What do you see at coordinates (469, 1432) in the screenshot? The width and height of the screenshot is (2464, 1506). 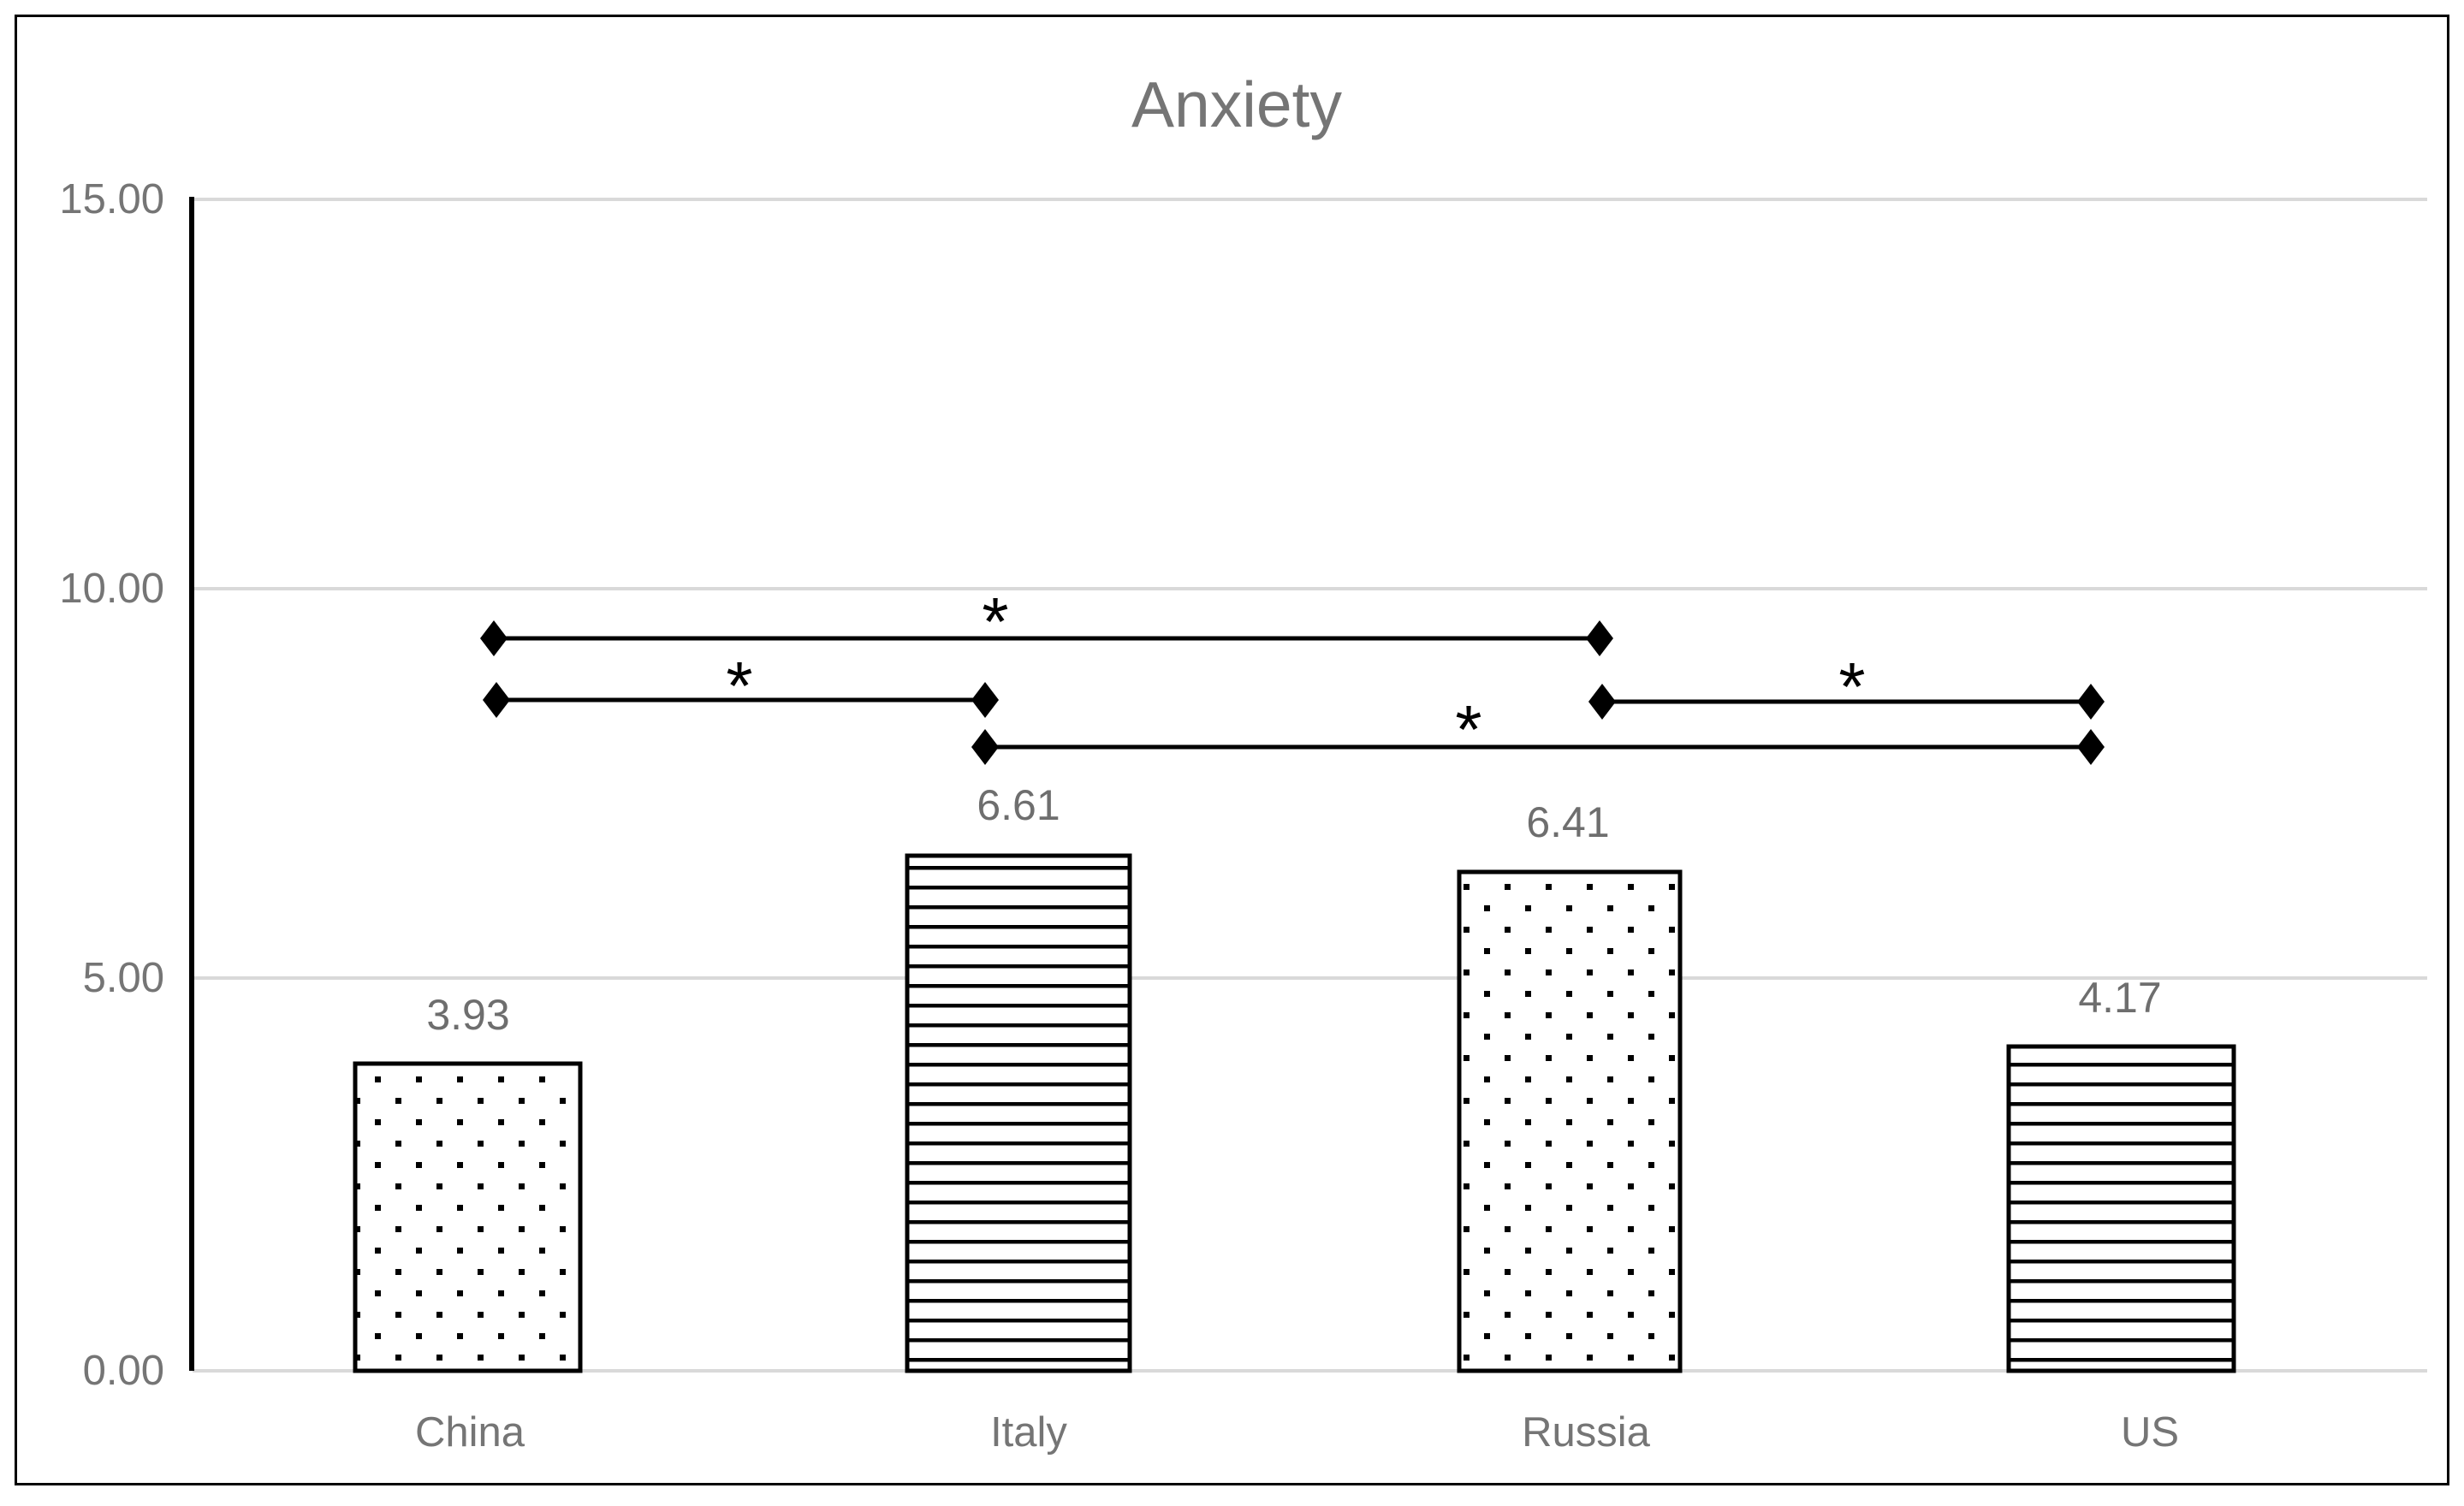 I see `x-label-china: China` at bounding box center [469, 1432].